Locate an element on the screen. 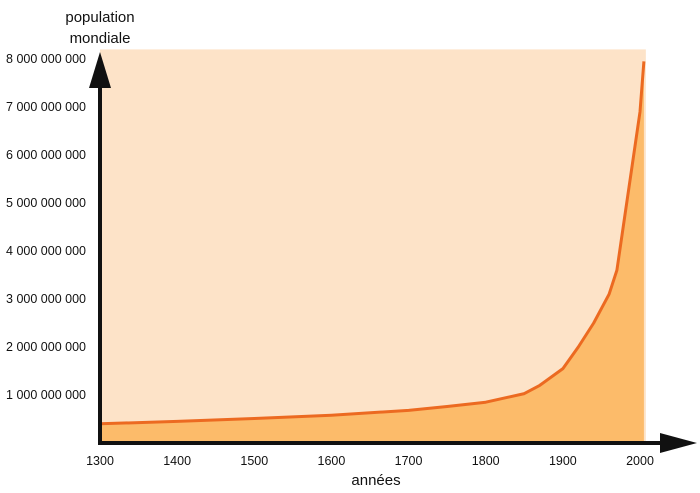 The image size is (700, 493). x-axis-label: années is located at coordinates (375, 480).